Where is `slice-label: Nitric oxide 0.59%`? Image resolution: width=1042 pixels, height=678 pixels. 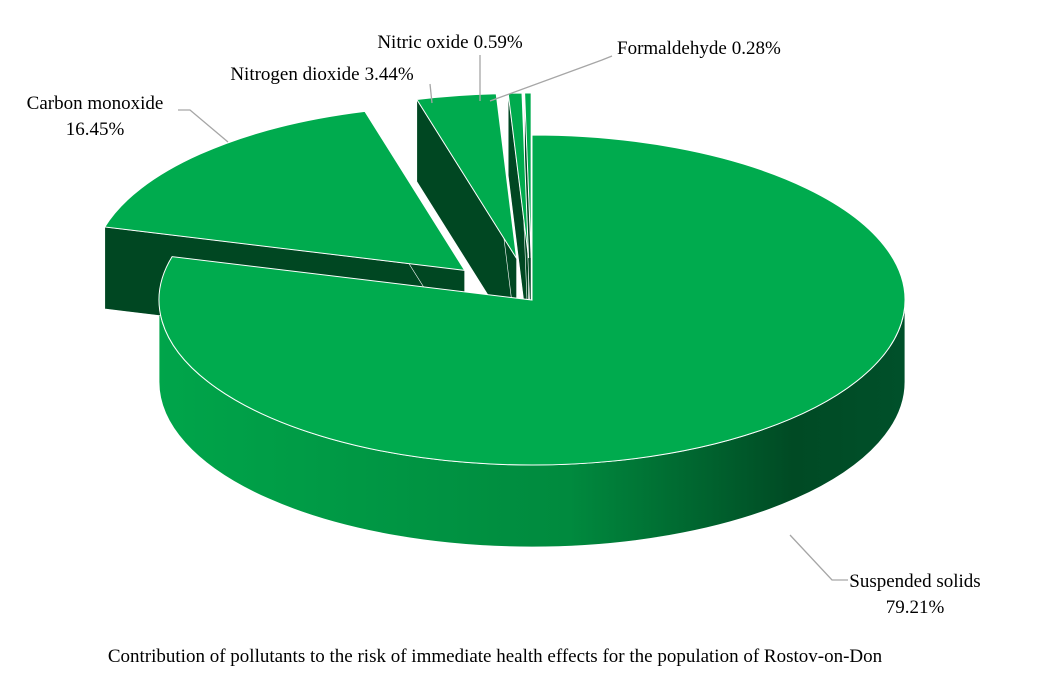
slice-label: Nitric oxide 0.59% is located at coordinates (450, 42).